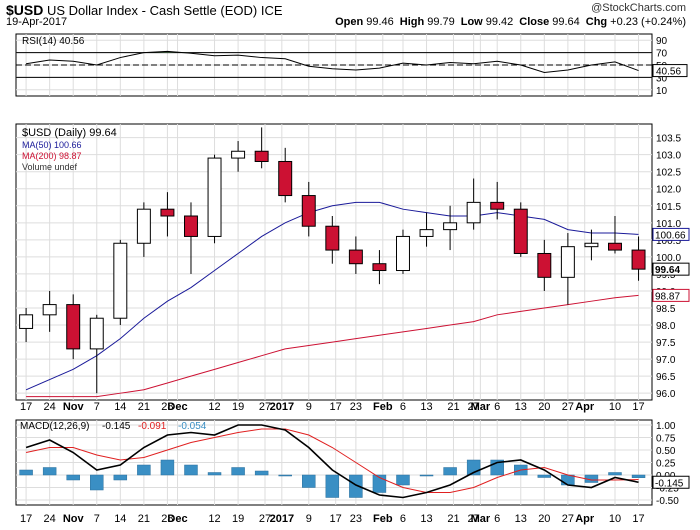 This screenshot has width=700, height=530. What do you see at coordinates (666, 326) in the screenshot?
I see `price-y-tick-label: 98.0` at bounding box center [666, 326].